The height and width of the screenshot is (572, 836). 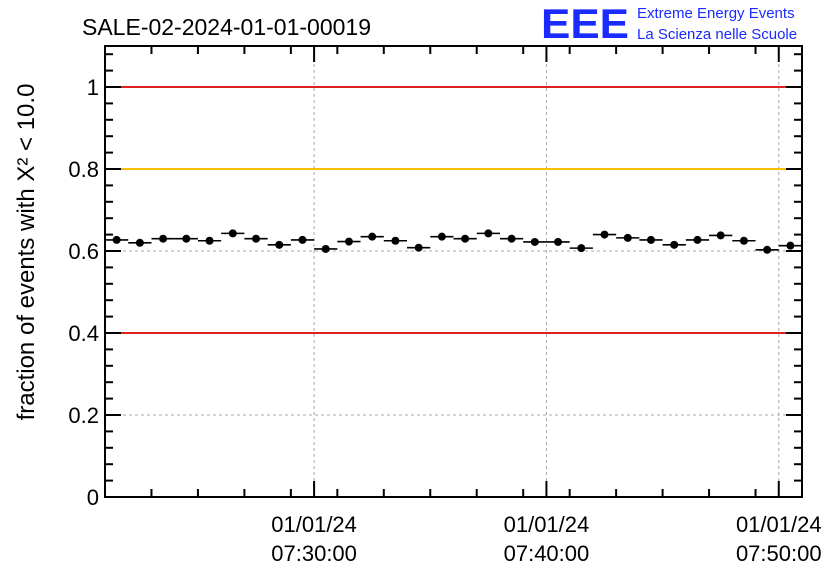 What do you see at coordinates (585, 23) in the screenshot?
I see `logo-mark: EEE` at bounding box center [585, 23].